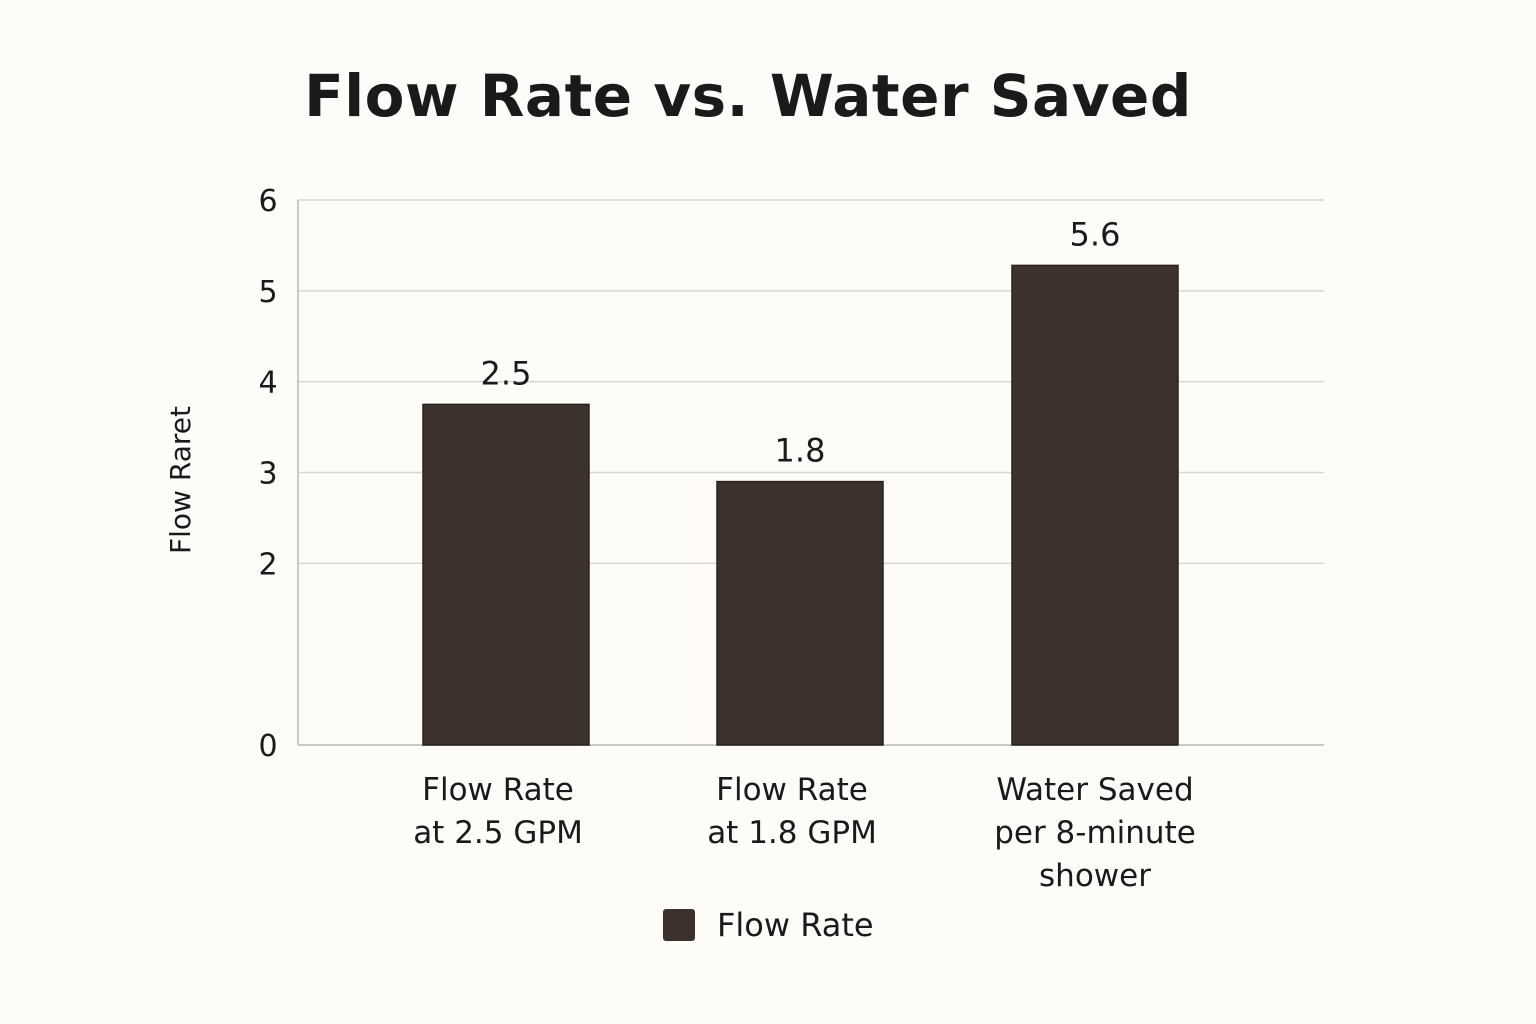 The height and width of the screenshot is (1024, 1536). I want to click on y-tick-label: 4, so click(267, 383).